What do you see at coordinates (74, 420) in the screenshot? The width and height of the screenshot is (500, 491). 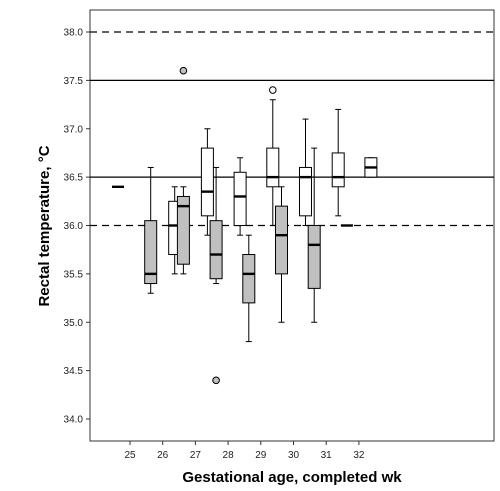 I see `y-tick-label: 34.0` at bounding box center [74, 420].